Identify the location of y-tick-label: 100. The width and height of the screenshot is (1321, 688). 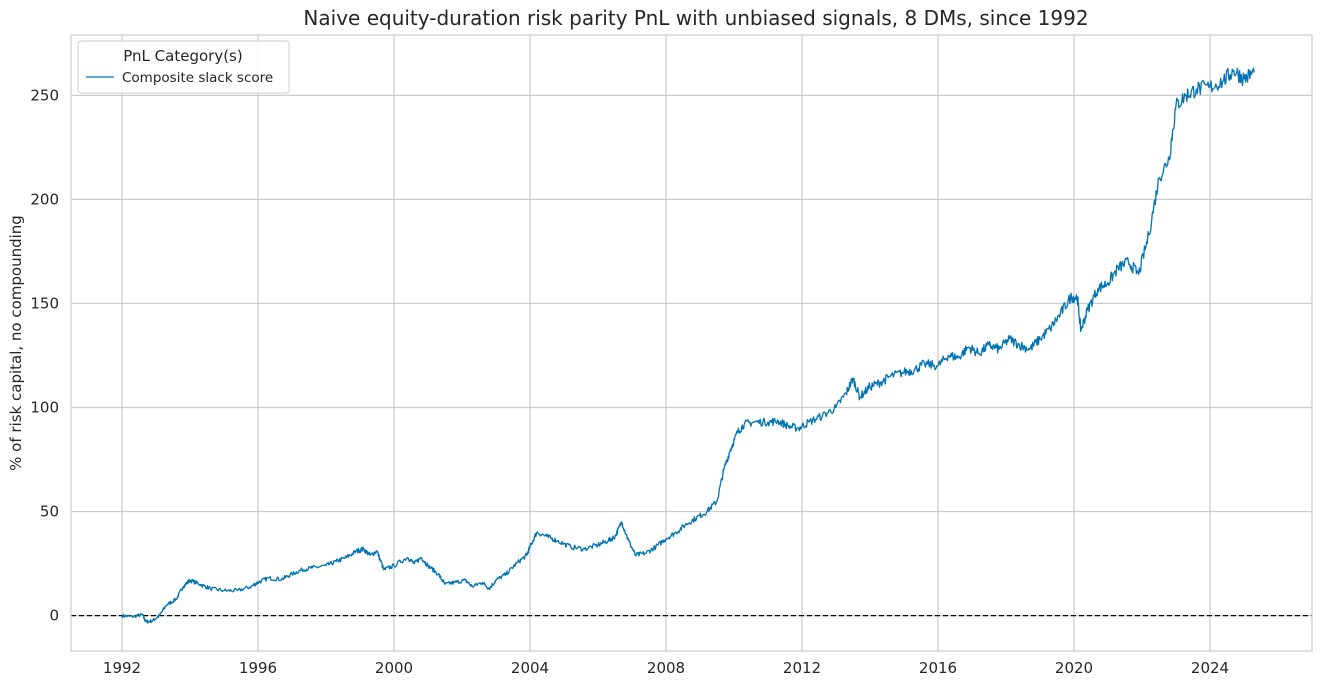
(44, 408).